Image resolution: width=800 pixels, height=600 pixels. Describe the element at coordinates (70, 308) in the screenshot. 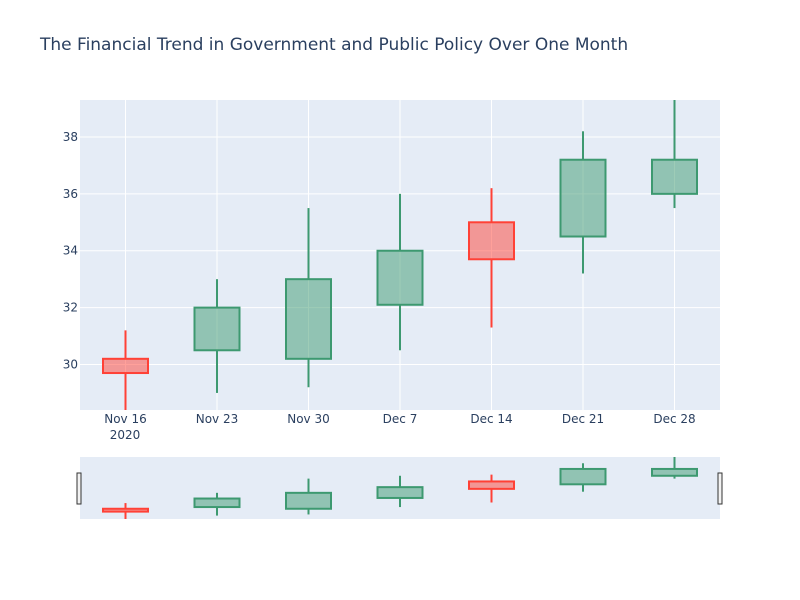

I see `y-tick-label: 32` at that location.